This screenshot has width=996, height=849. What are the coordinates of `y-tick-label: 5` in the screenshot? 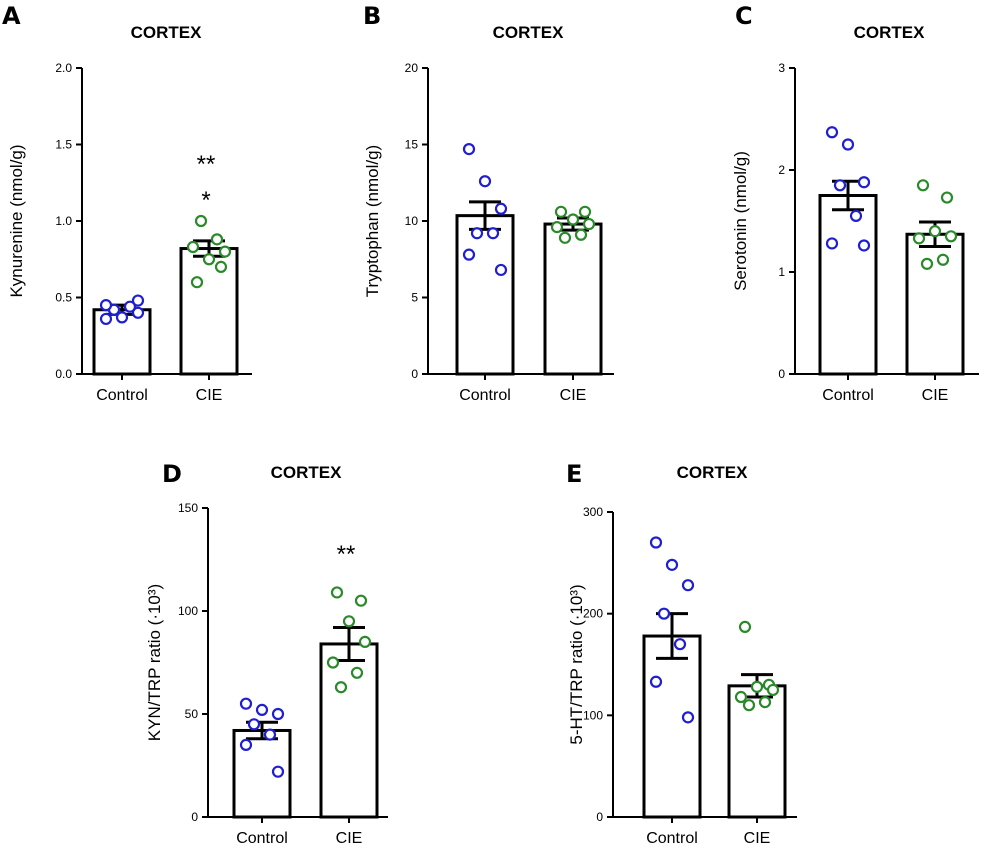 It's located at (414, 298).